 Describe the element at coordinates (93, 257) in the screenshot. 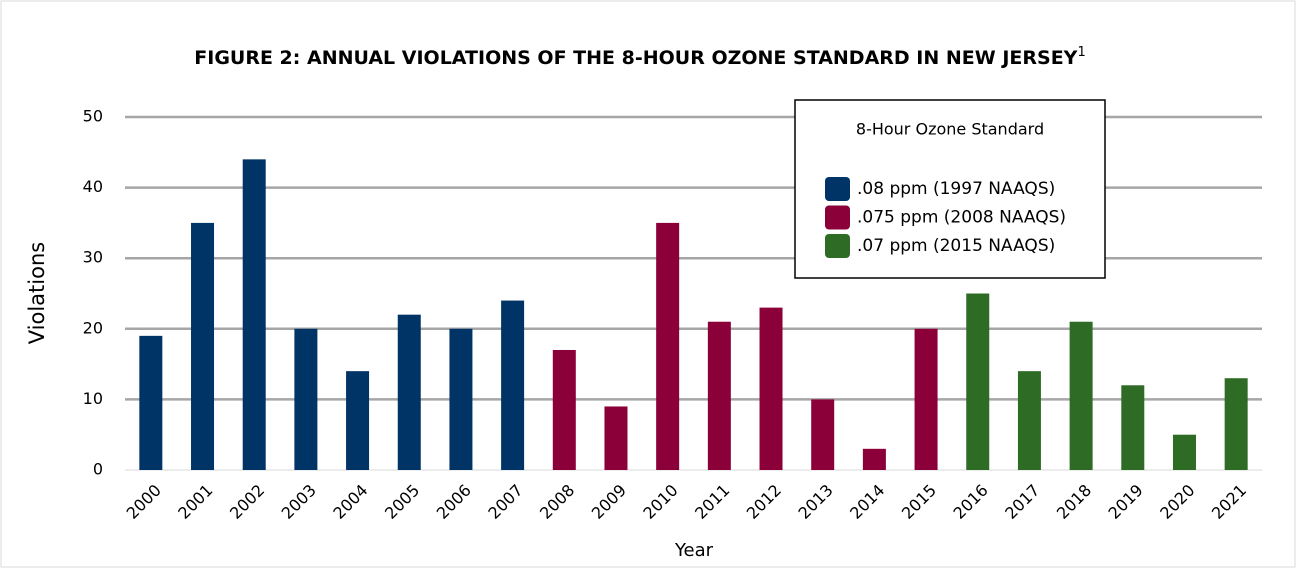

I see `y-tick-label: 30` at that location.